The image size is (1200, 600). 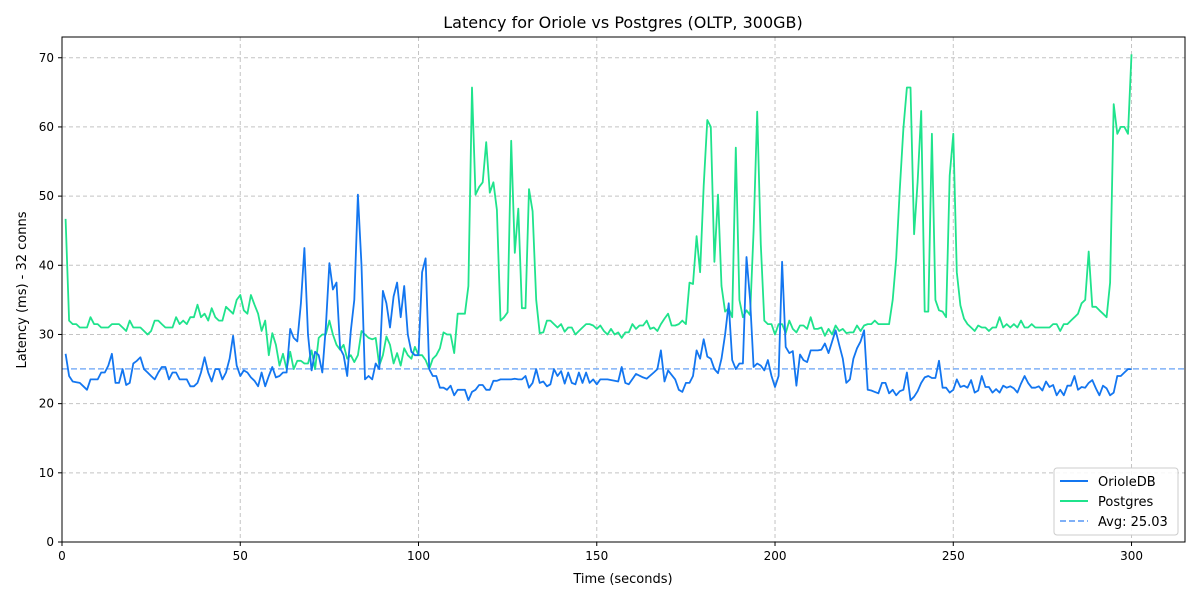 What do you see at coordinates (418, 556) in the screenshot?
I see `x-tick-label: 100` at bounding box center [418, 556].